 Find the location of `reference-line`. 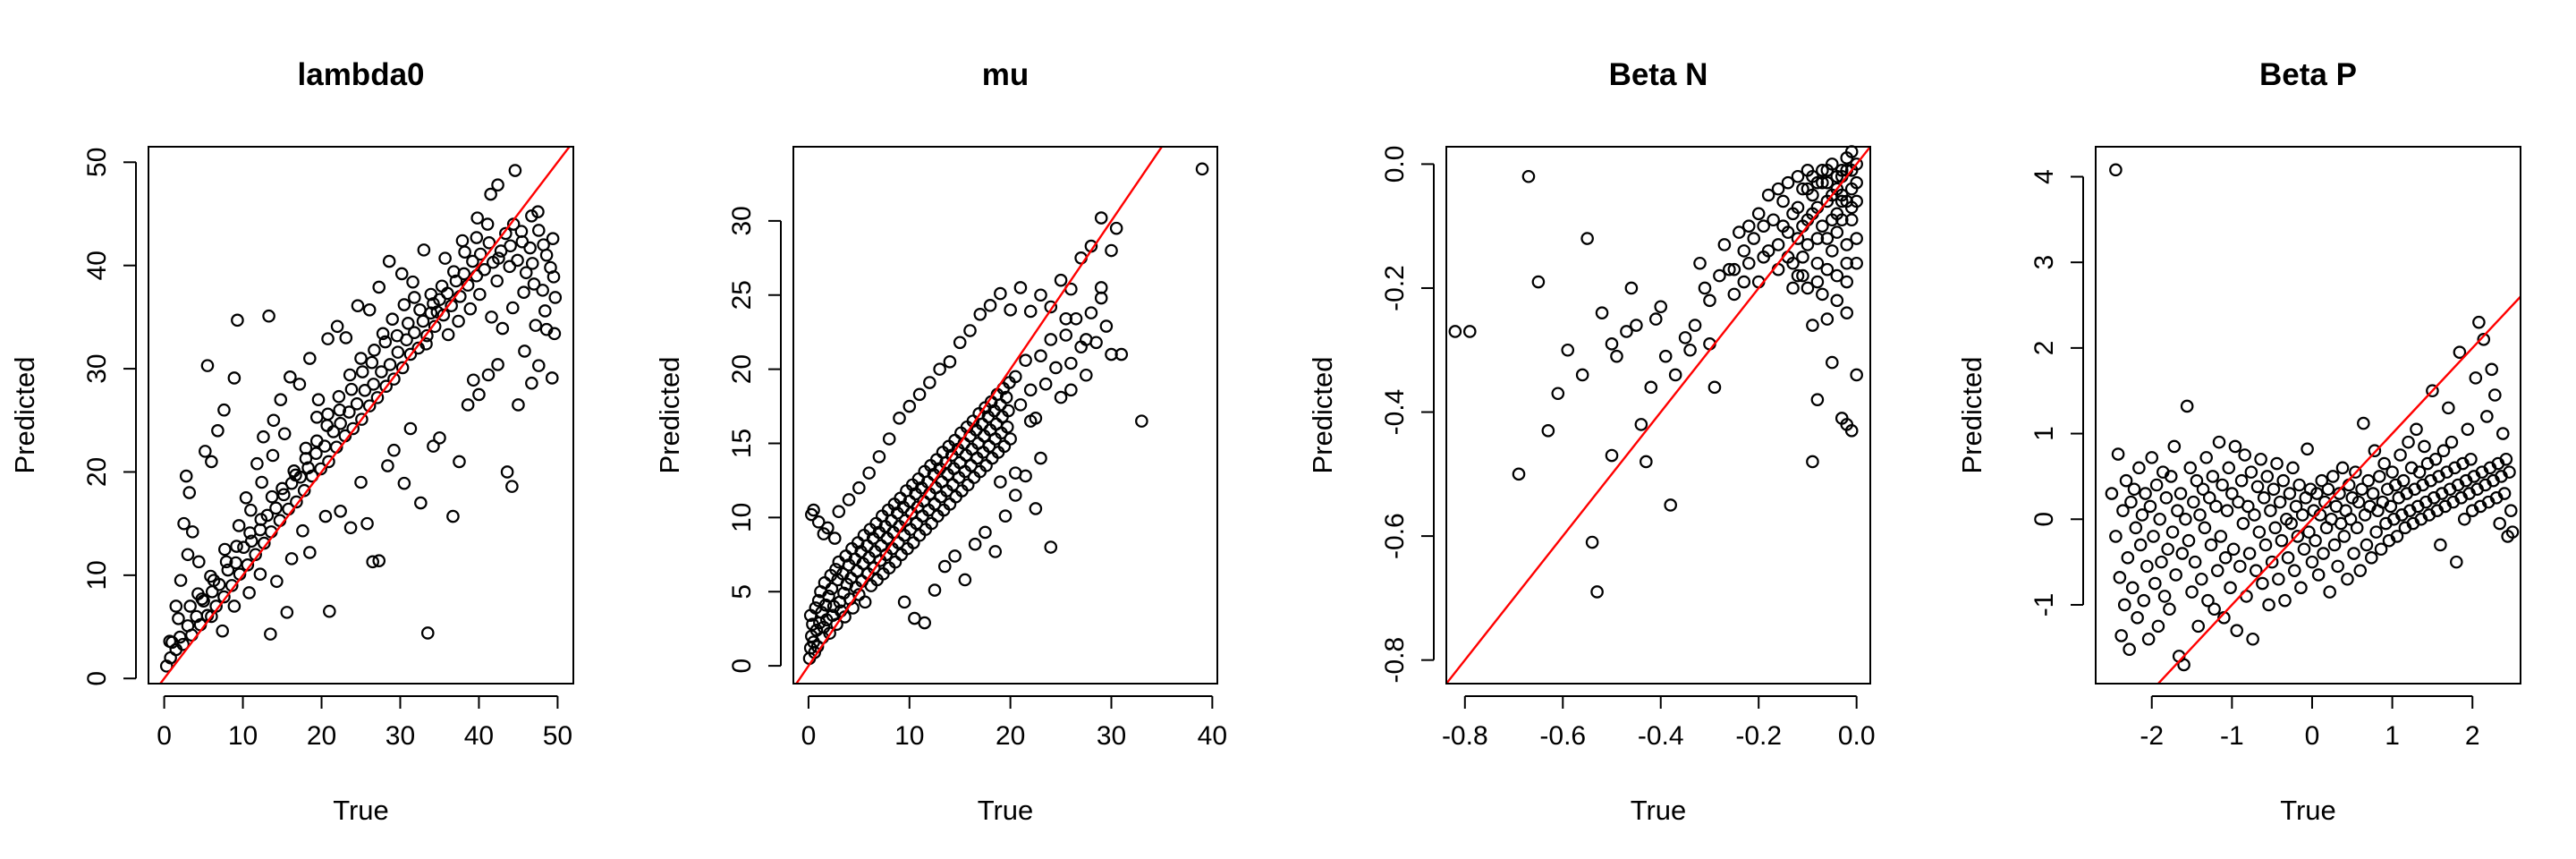

reference-line is located at coordinates (2339, 489).